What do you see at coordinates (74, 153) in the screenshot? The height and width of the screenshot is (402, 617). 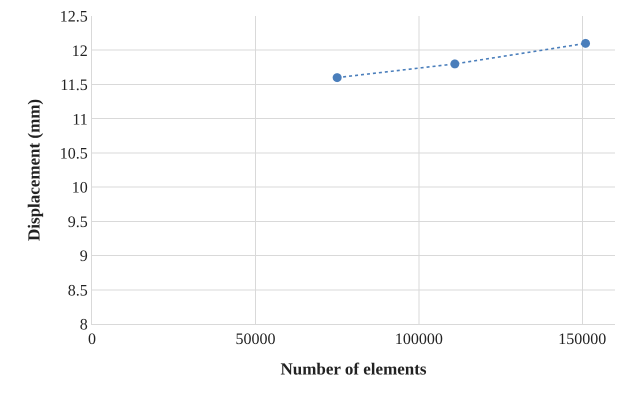 I see `y-tick-label: 10.5` at bounding box center [74, 153].